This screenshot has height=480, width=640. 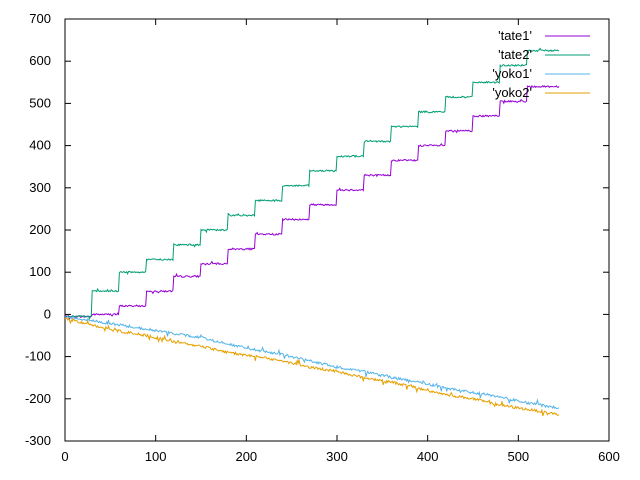 I want to click on y-tick-label: -100, so click(x=38, y=356).